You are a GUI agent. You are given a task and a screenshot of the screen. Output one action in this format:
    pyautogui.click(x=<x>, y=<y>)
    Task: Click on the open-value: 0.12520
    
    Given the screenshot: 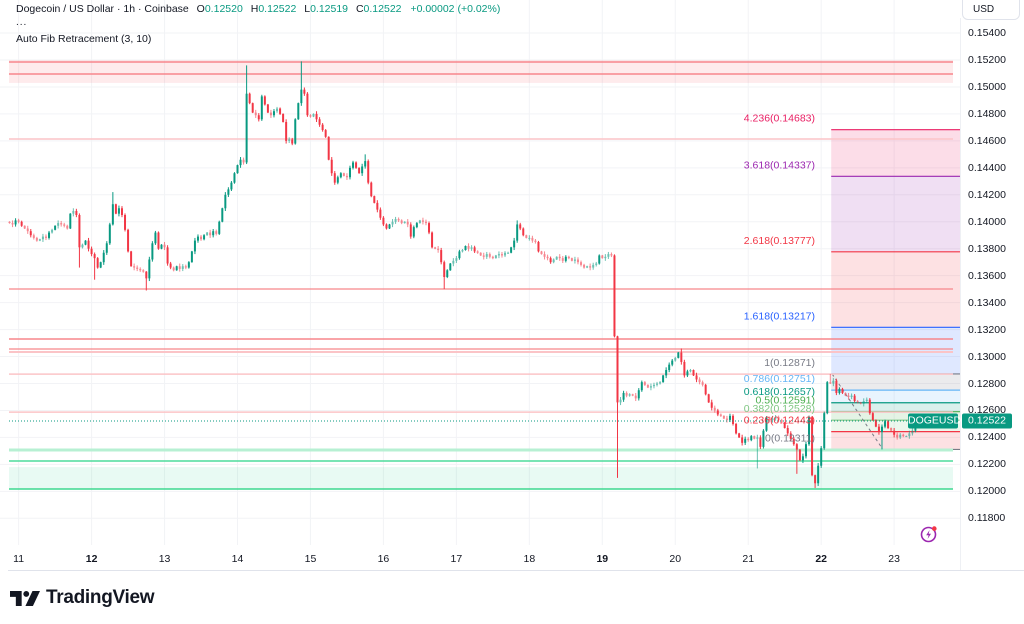 What is the action you would take?
    pyautogui.click(x=223, y=9)
    